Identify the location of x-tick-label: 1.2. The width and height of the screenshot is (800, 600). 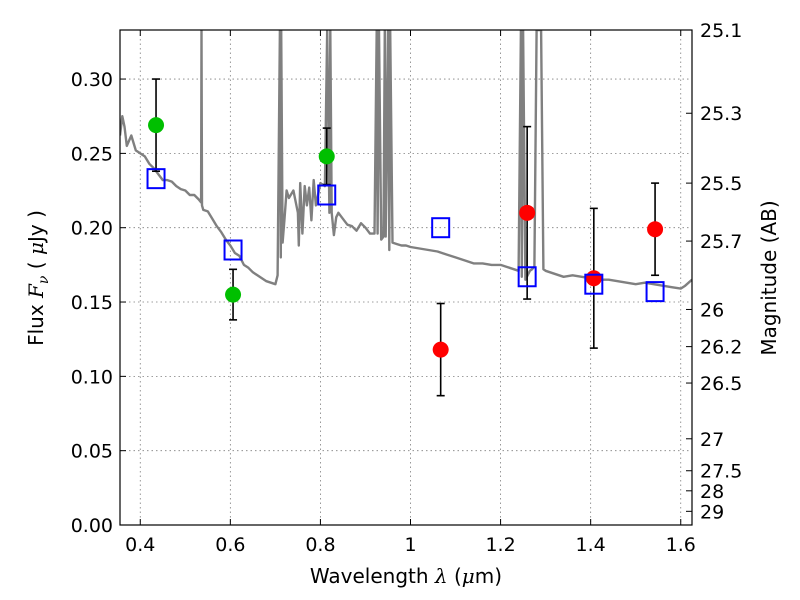
(500, 545).